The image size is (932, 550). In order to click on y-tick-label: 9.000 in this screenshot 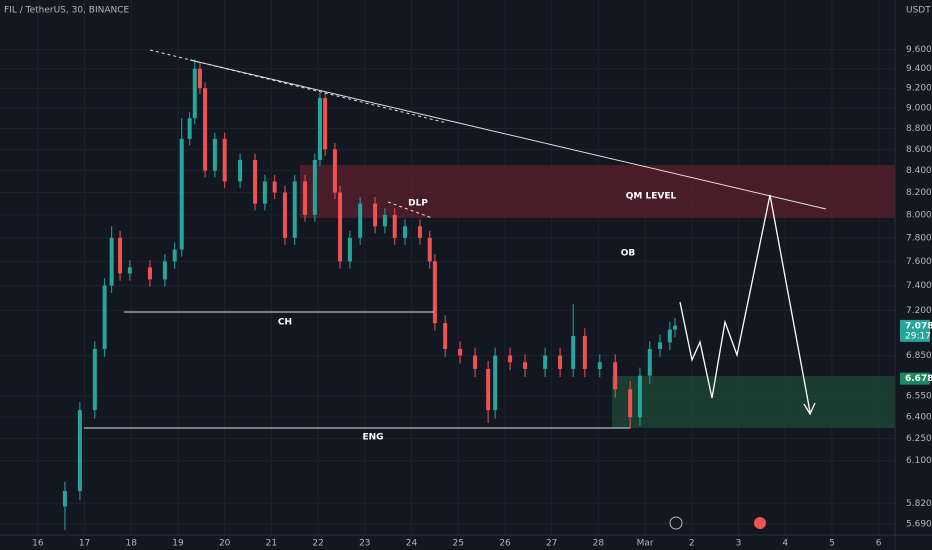, I will do `click(919, 109)`.